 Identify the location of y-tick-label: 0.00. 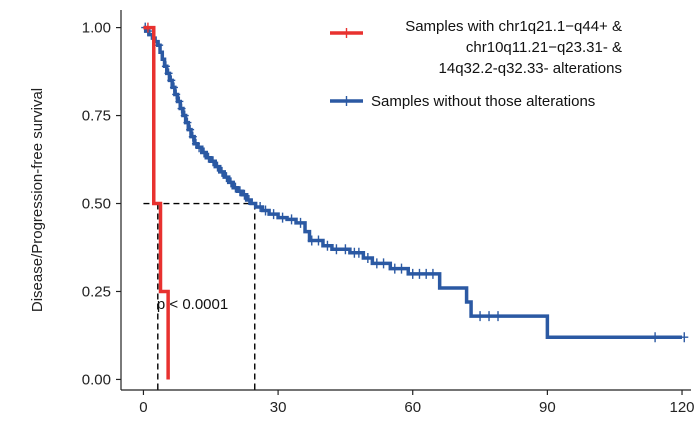
(96, 379).